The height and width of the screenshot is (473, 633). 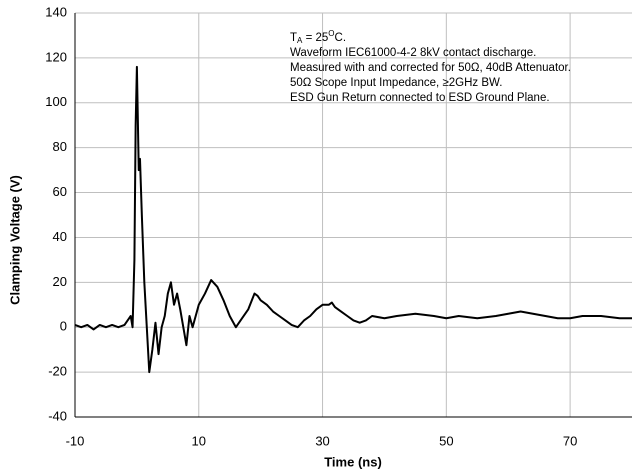 What do you see at coordinates (322, 440) in the screenshot?
I see `x-tick-label: 30` at bounding box center [322, 440].